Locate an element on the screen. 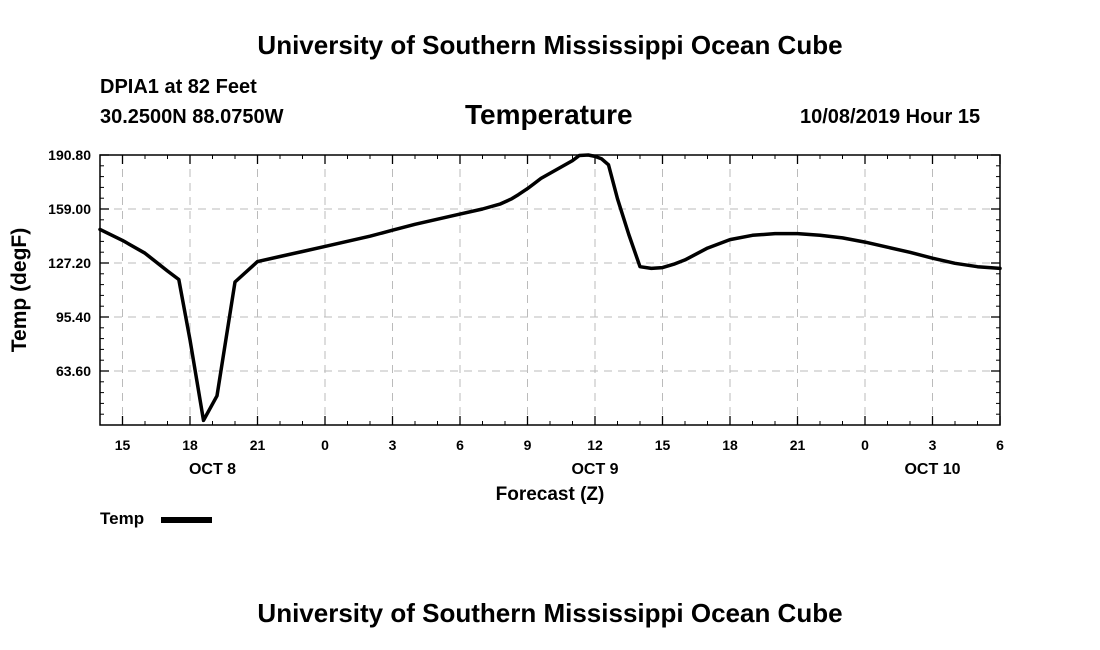 This screenshot has width=1100, height=650. date-label: OCT 8 is located at coordinates (212, 469).